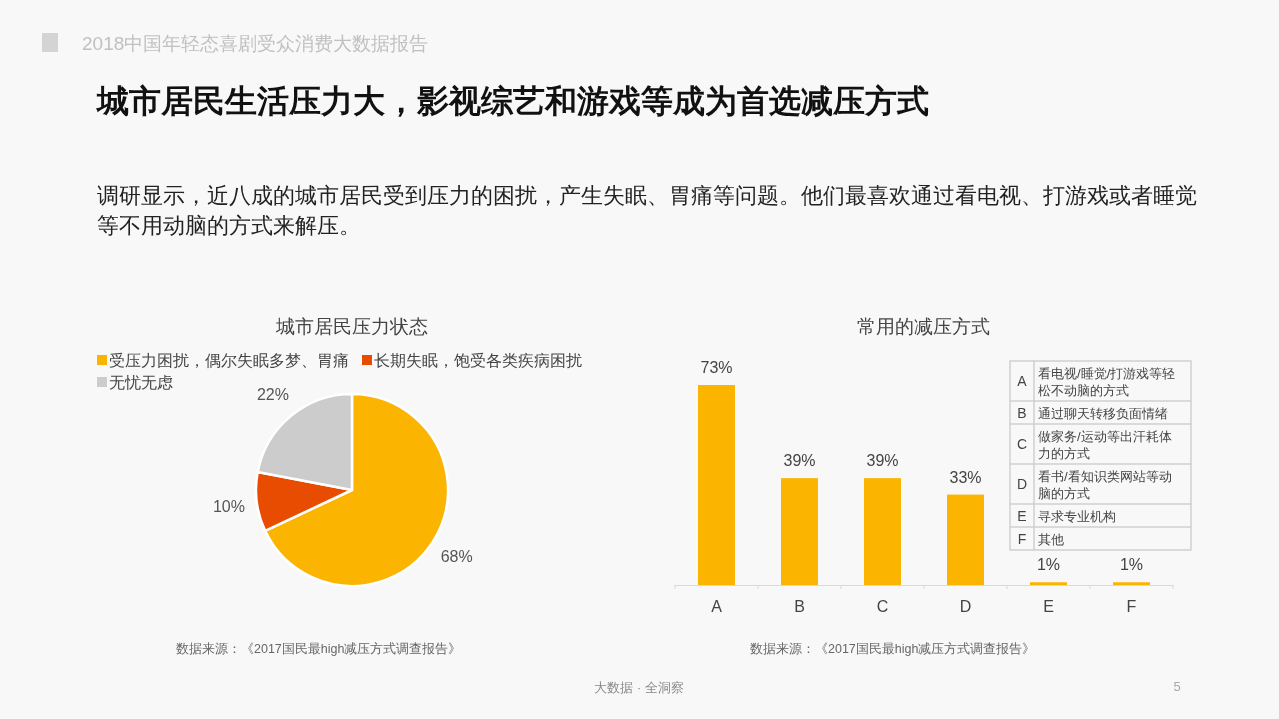 The image size is (1279, 719). I want to click on chart-title: 常用的减压方式, so click(923, 326).